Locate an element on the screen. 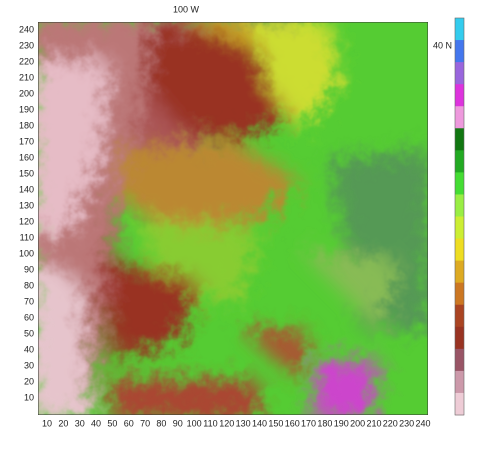 This screenshot has height=450, width=500. colorbar-frame is located at coordinates (459, 216).